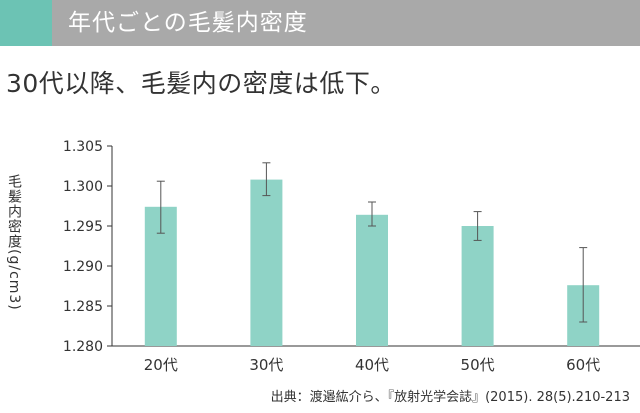 This screenshot has height=413, width=640. What do you see at coordinates (87, 247) in the screenshot?
I see `chart-y-ticks: 1.305 1.300 1.295 1.290 1.285 1.280` at bounding box center [87, 247].